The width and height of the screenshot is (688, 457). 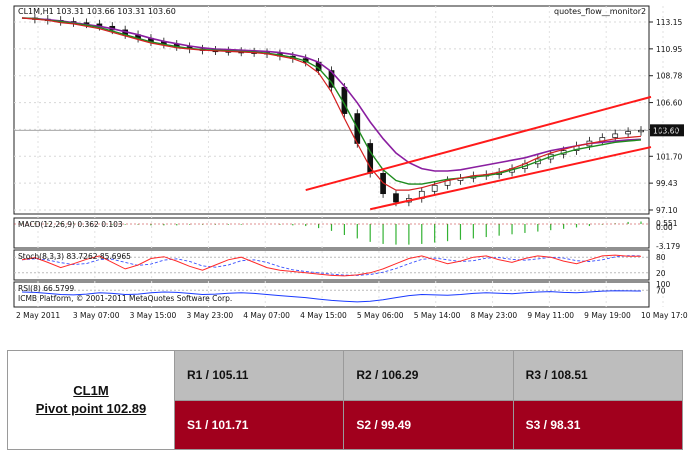 I want to click on time-tick-label: 4 May 15:00, so click(x=323, y=315).